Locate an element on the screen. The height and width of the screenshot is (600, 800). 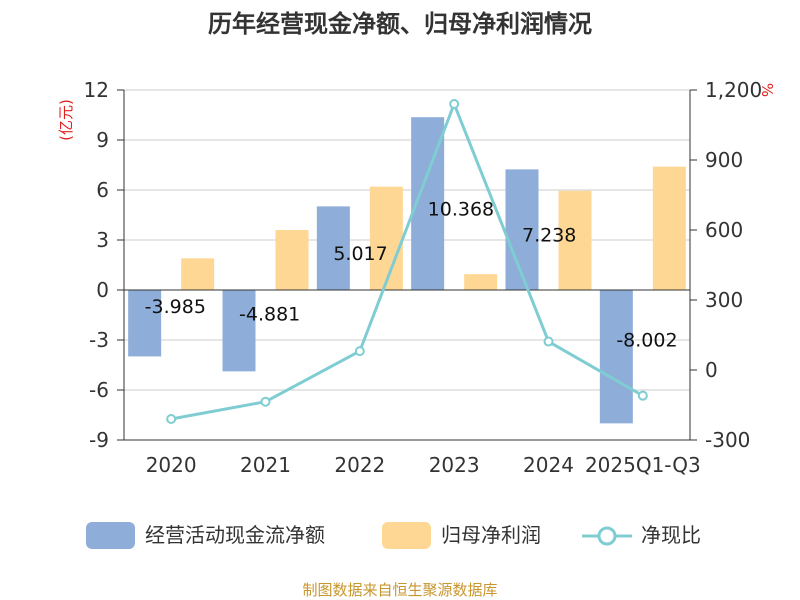
right-axis-unit: % is located at coordinates (767, 90).